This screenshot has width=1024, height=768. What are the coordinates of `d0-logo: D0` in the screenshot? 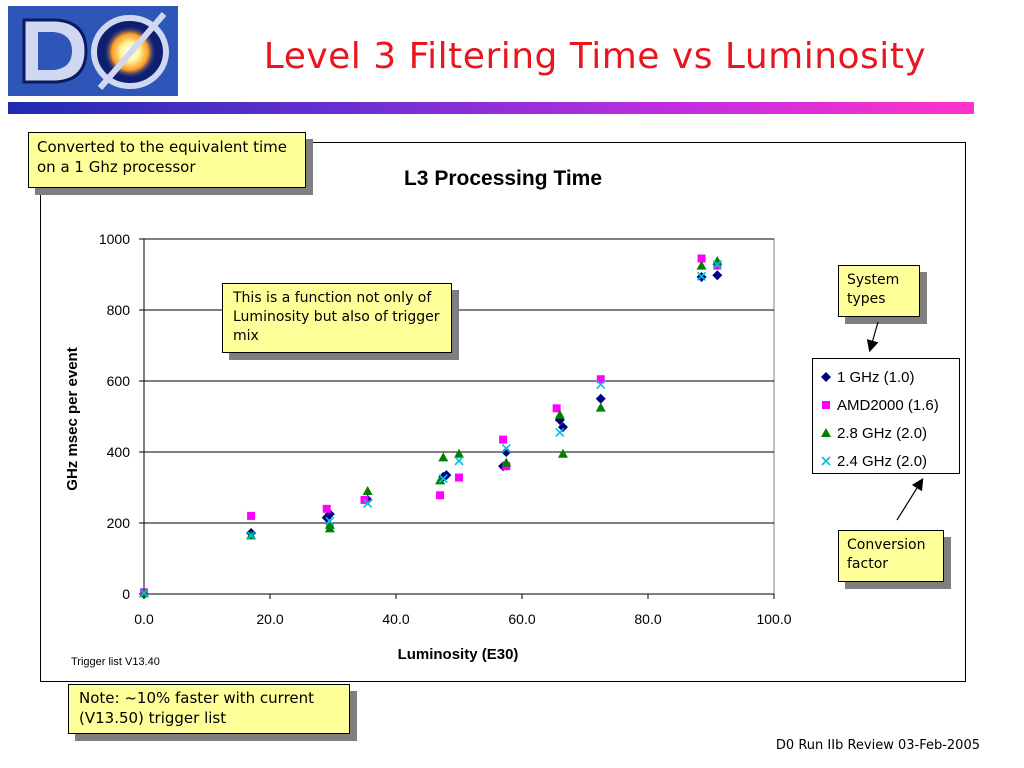 It's located at (93, 51).